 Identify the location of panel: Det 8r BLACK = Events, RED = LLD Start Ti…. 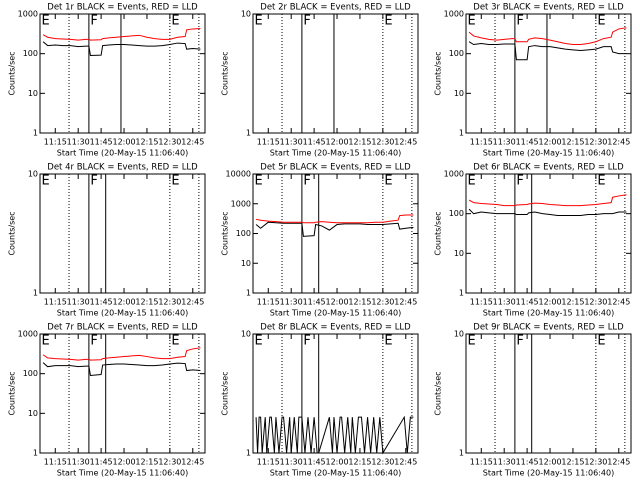
(320, 400).